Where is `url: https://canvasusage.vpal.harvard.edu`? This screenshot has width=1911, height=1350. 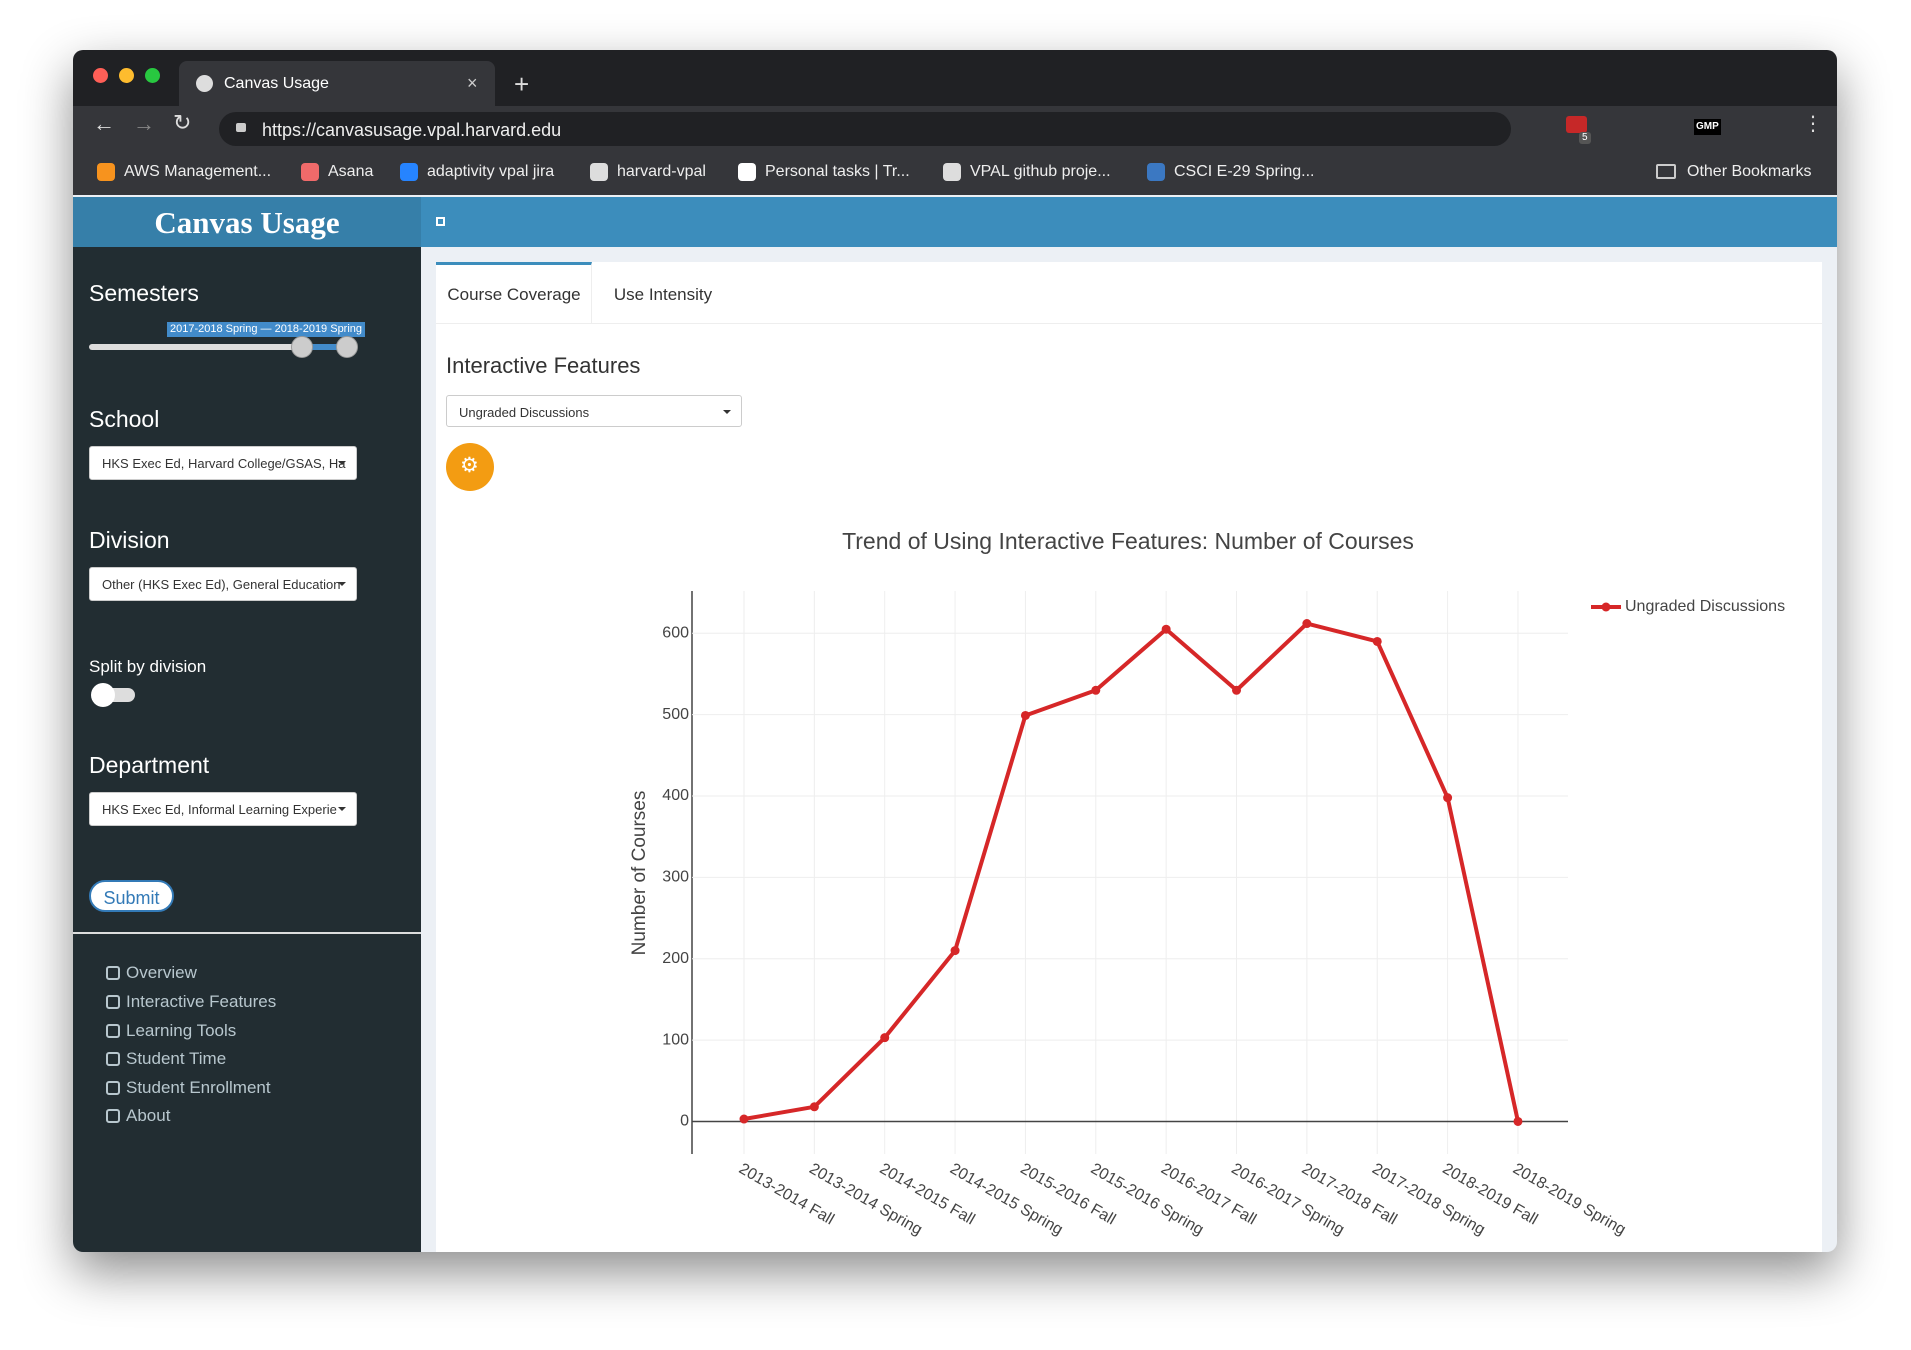 url: https://canvasusage.vpal.harvard.edu is located at coordinates (412, 130).